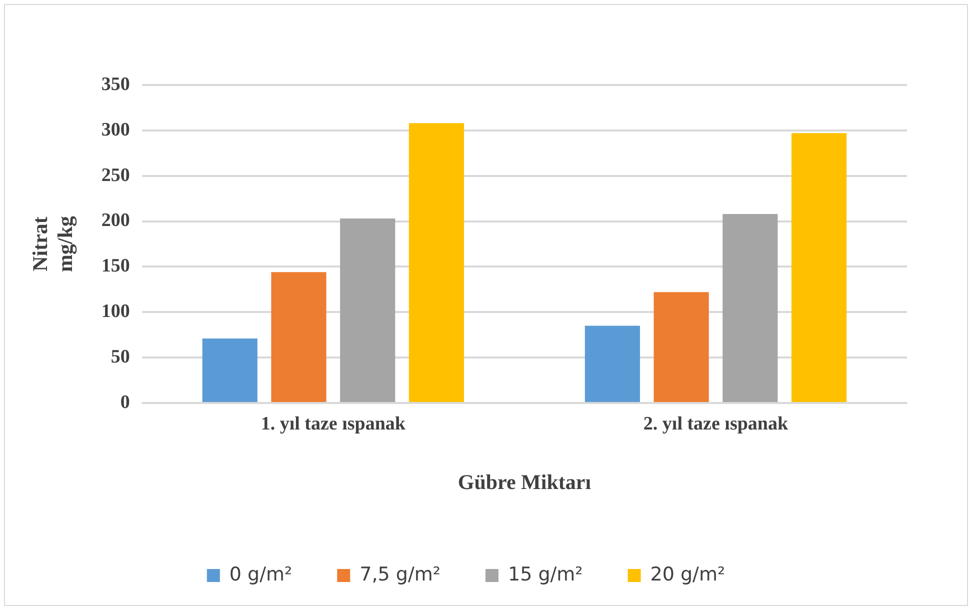  I want to click on legend-label: 15 g/m², so click(545, 574).